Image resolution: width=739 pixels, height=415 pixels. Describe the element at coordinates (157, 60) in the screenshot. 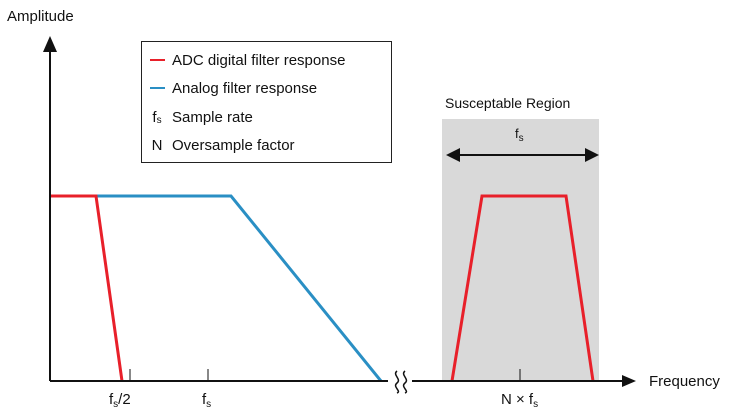

I see `digital-swatch` at that location.